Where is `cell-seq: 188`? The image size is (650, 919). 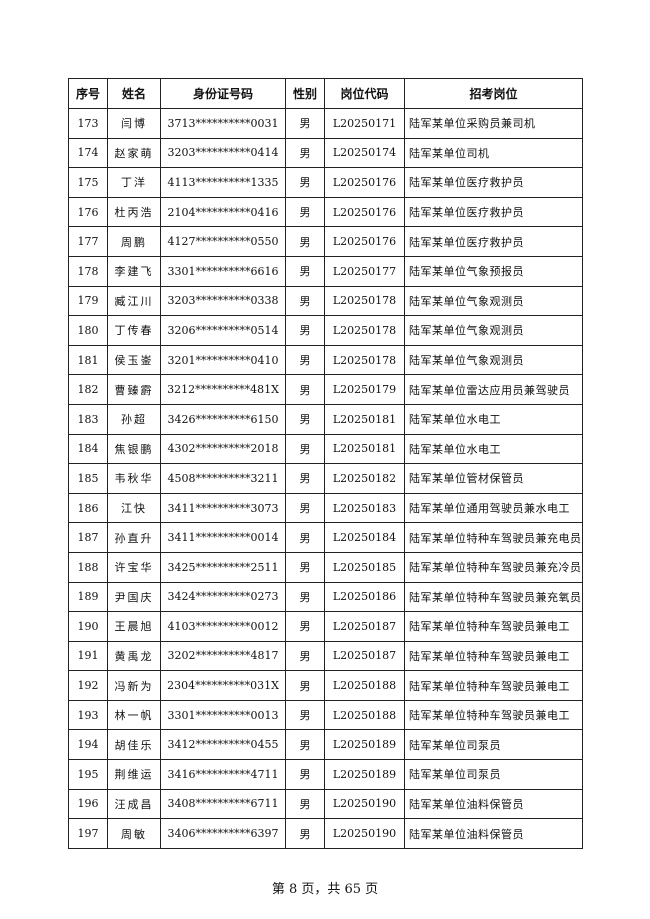 cell-seq: 188 is located at coordinates (88, 567).